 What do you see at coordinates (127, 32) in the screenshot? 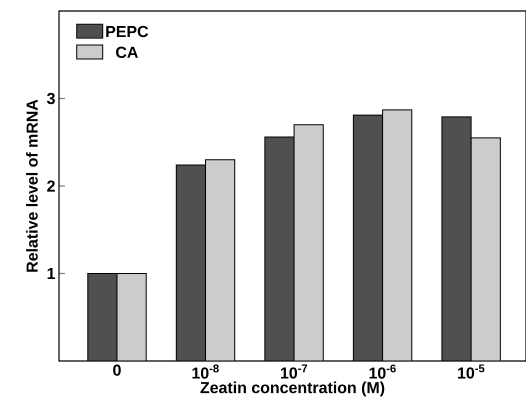
I see `legend-label: PEPC` at bounding box center [127, 32].